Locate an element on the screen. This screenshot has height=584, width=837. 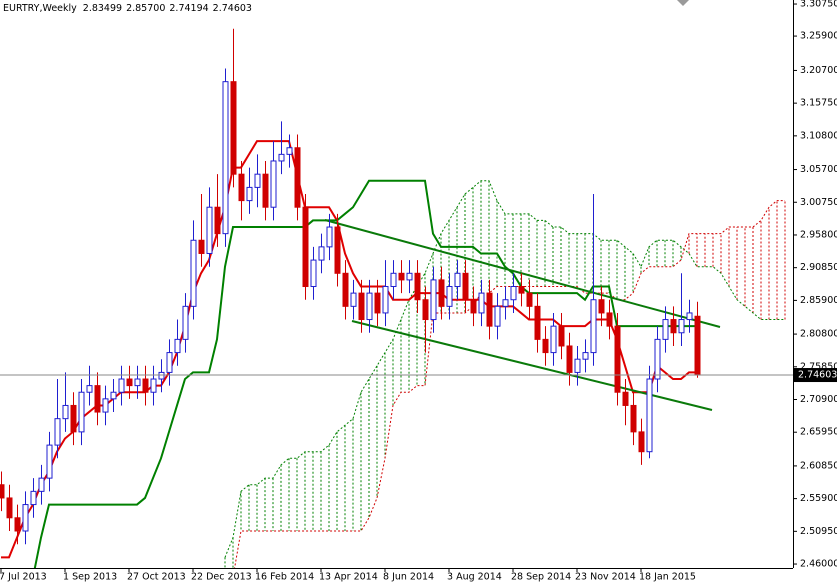
y-tick-label: 2.60850 is located at coordinates (818, 465).